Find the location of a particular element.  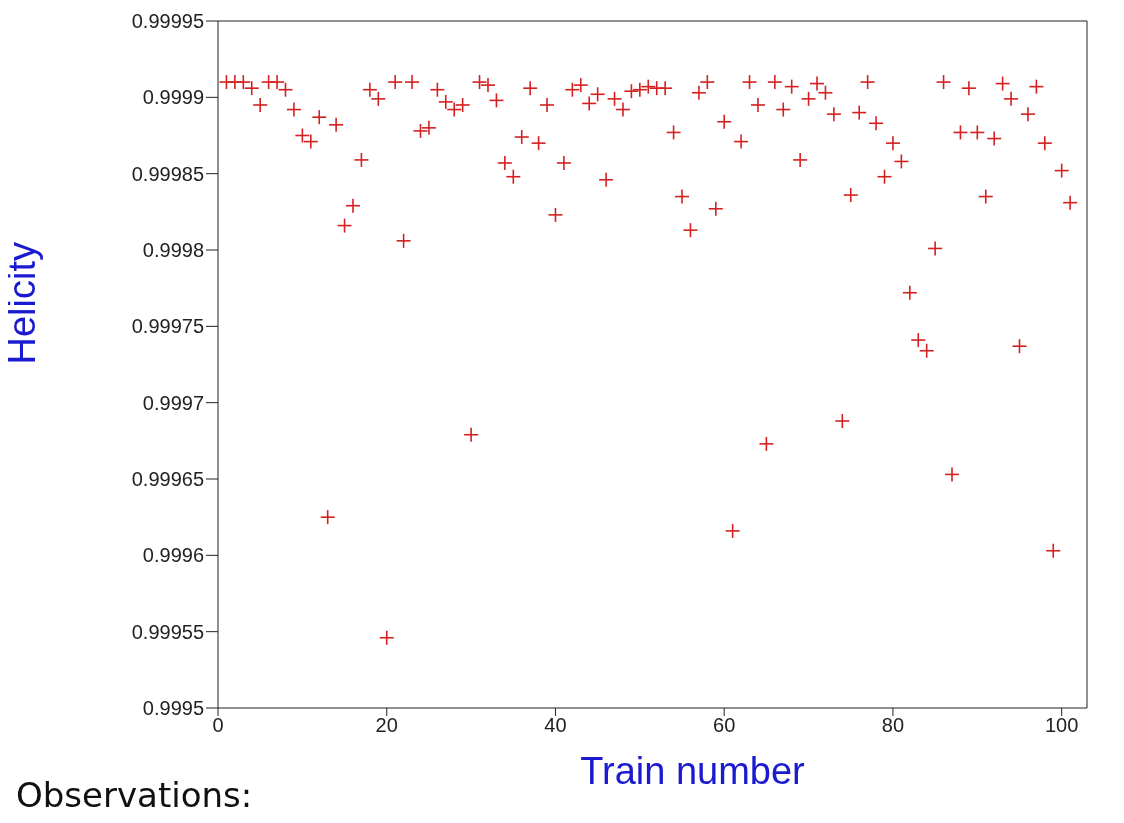

x-axis-title: Train number is located at coordinates (693, 771).